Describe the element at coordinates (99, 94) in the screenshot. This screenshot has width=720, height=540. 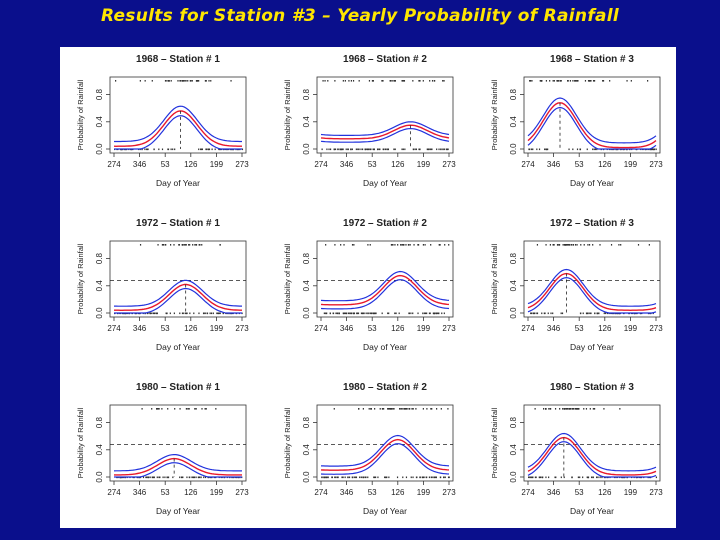
I see `y-tick-label: 0.8` at that location.